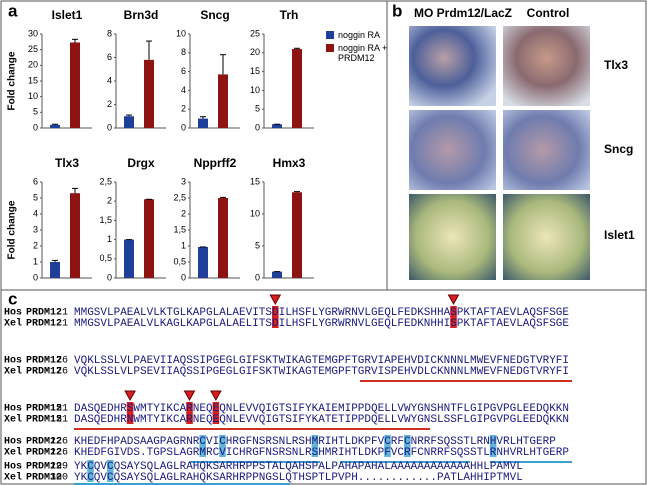 This screenshot has height=485, width=647. I want to click on start-position: 299, so click(59, 467).